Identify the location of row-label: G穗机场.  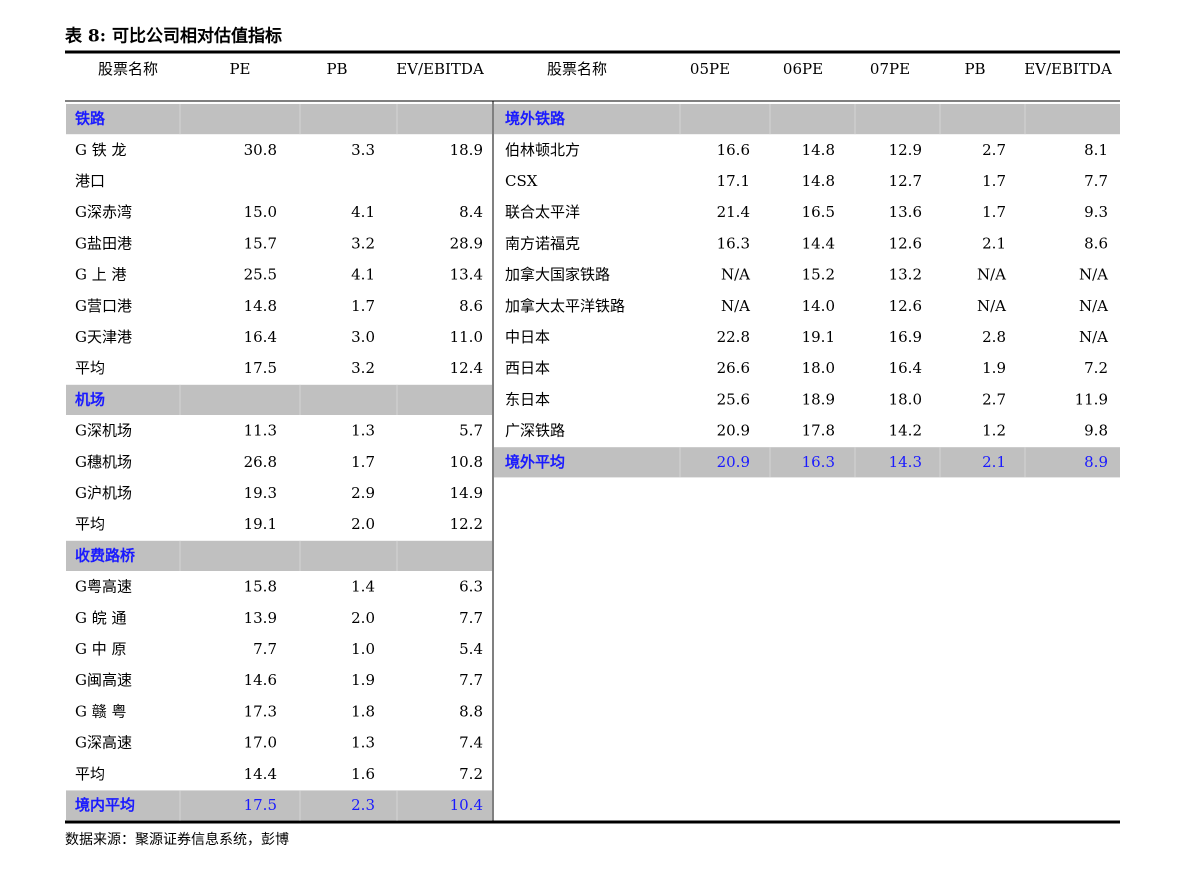
(103, 462).